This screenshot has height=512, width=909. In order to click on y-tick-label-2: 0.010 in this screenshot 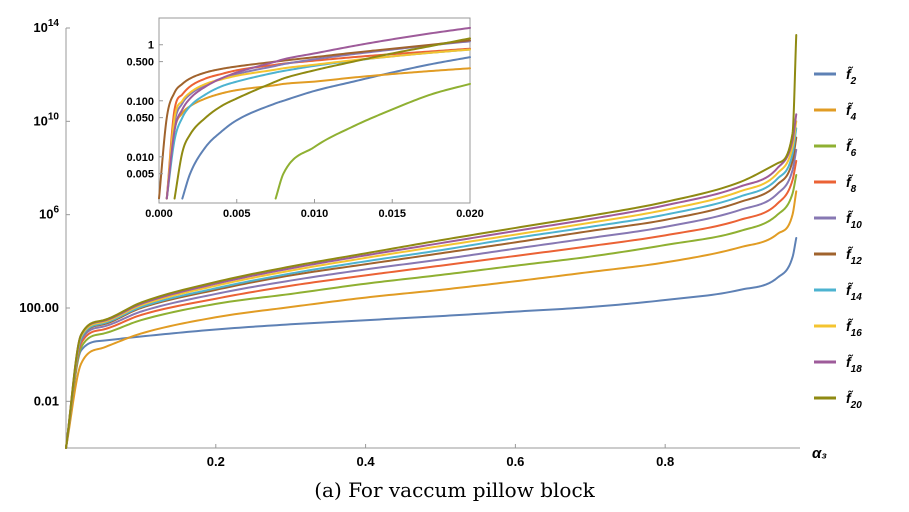, I will do `click(140, 158)`.